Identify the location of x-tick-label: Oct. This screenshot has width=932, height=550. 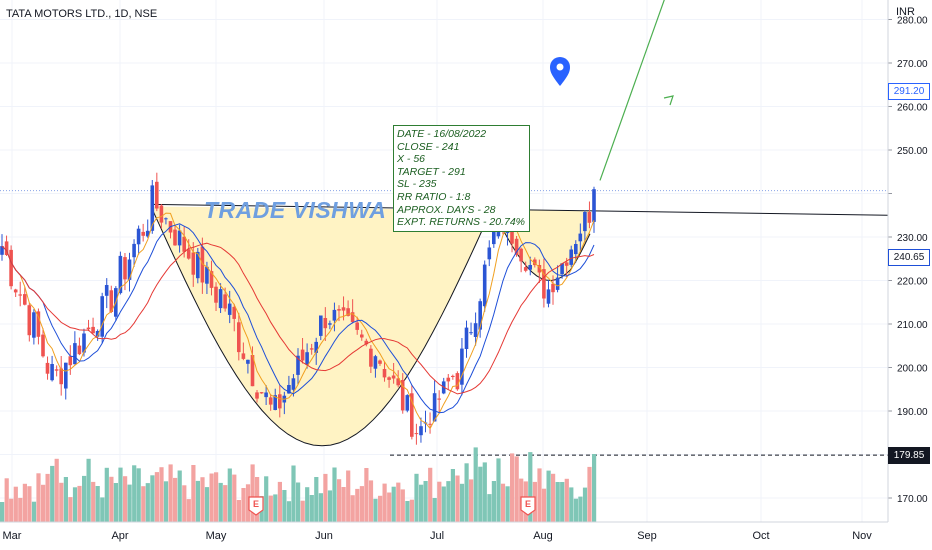
(760, 536).